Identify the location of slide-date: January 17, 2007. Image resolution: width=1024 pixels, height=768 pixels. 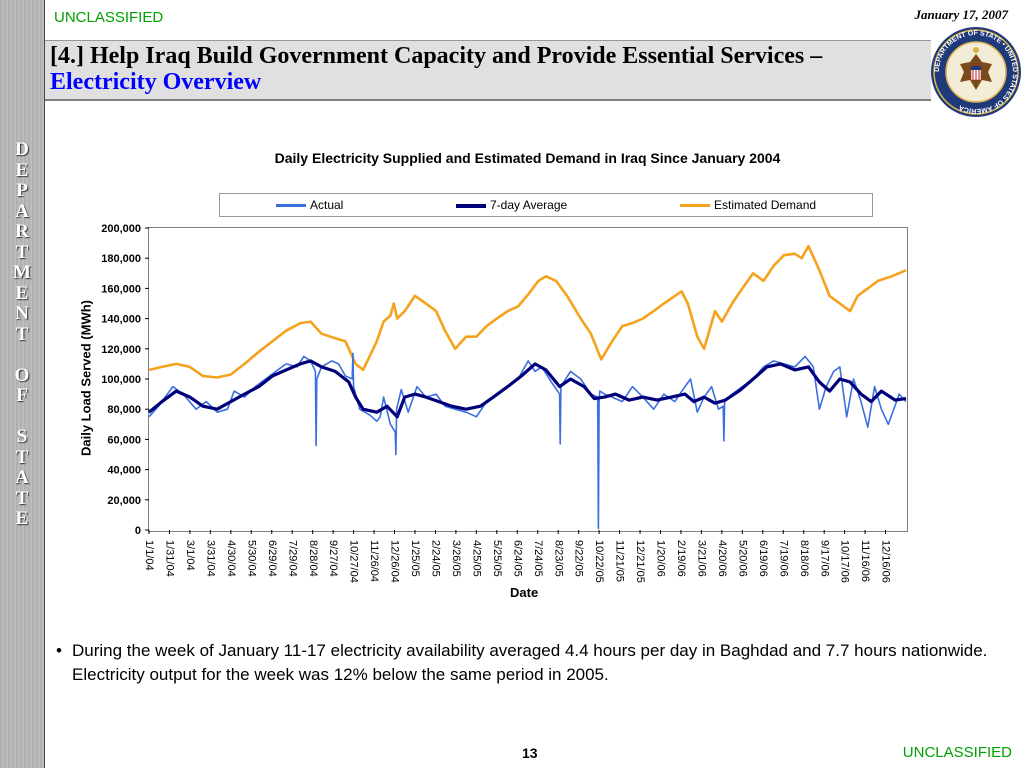
(961, 14).